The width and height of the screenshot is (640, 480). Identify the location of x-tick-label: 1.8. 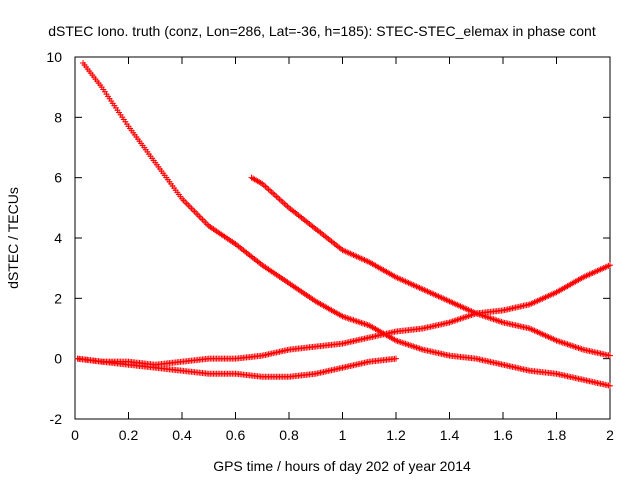
(557, 435).